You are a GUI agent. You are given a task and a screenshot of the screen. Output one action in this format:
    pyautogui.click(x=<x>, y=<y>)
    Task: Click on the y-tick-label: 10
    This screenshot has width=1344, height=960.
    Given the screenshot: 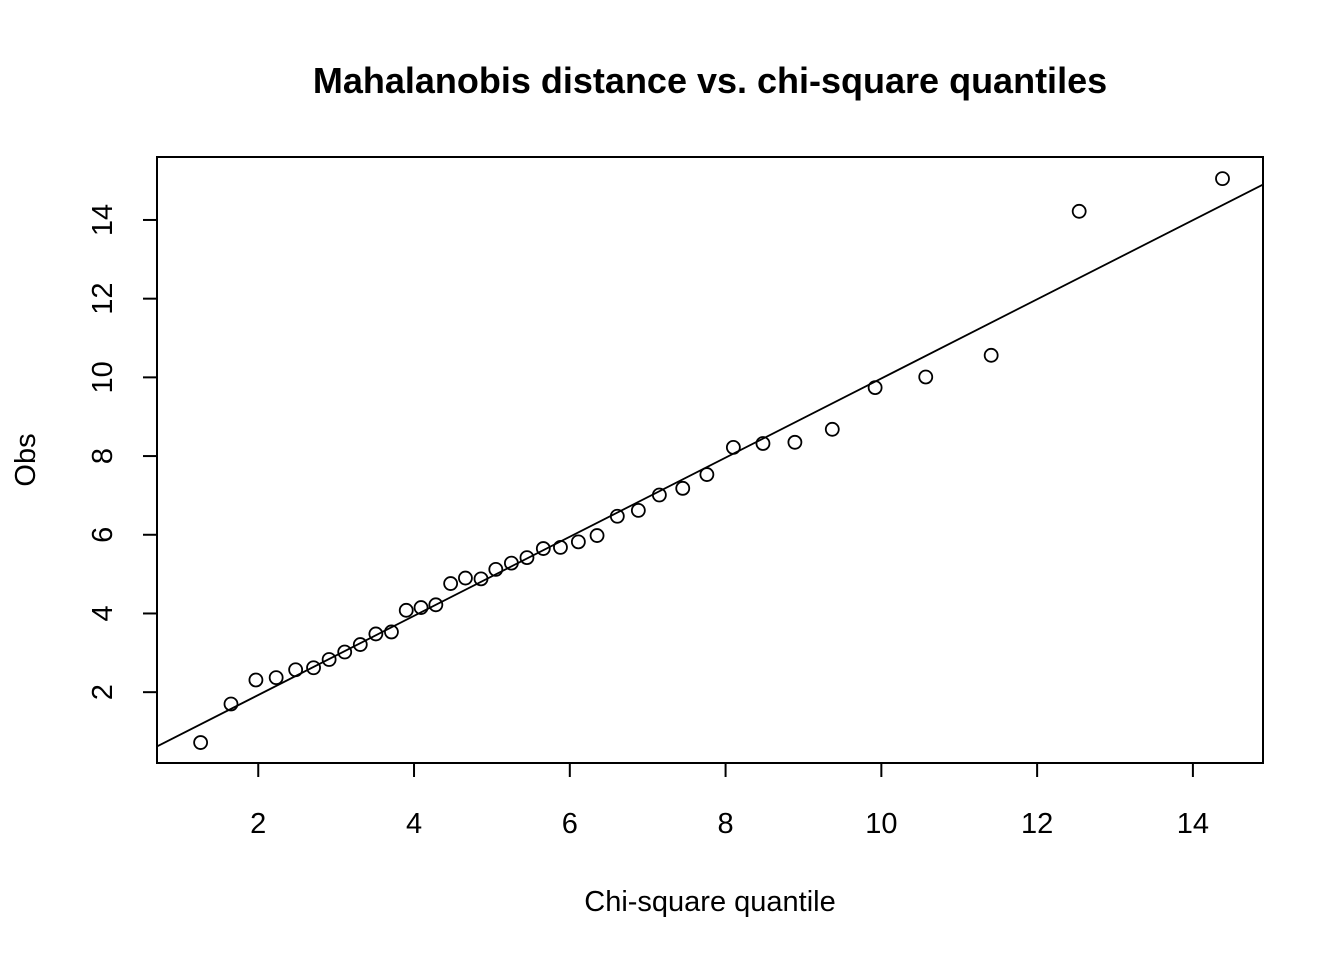 What is the action you would take?
    pyautogui.click(x=103, y=377)
    